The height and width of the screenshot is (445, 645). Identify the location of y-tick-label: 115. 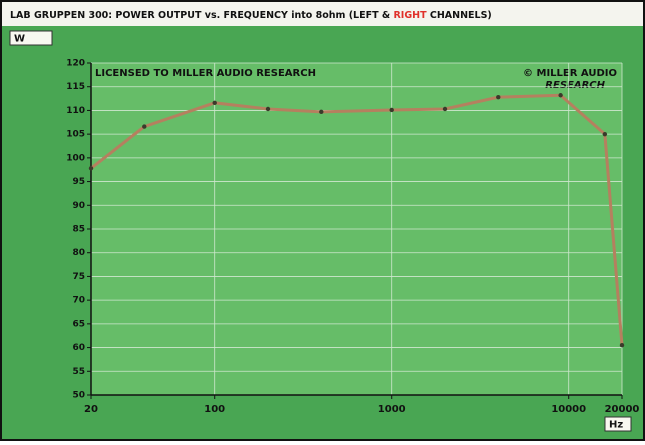
(75, 87).